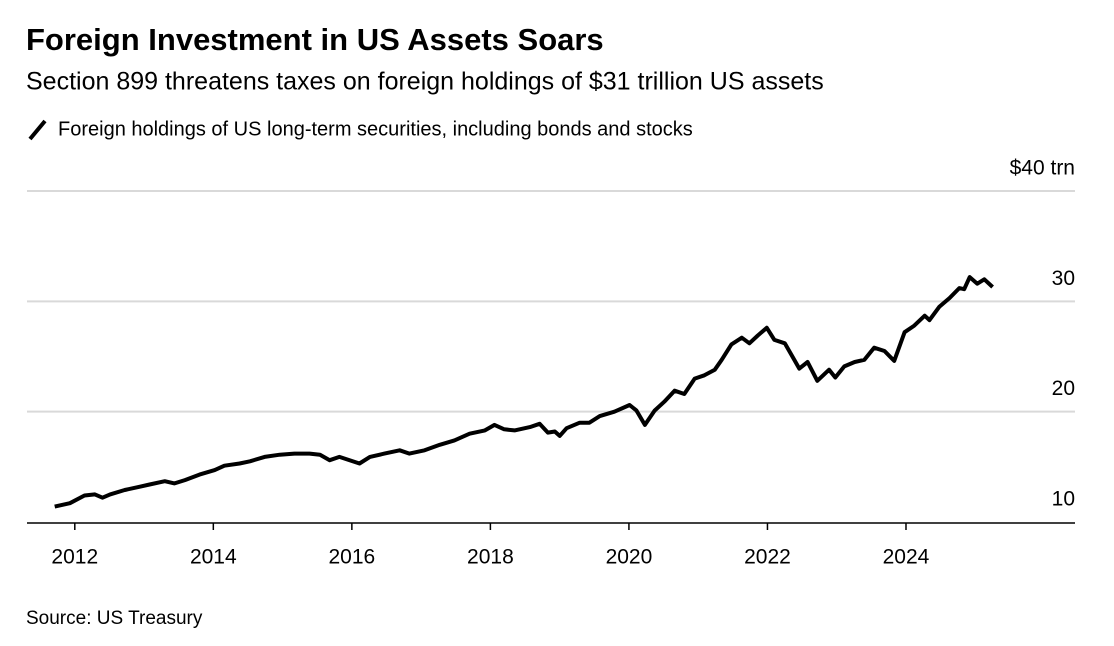 The image size is (1114, 646). Describe the element at coordinates (1063, 388) in the screenshot. I see `y-tick-label: 20` at that location.